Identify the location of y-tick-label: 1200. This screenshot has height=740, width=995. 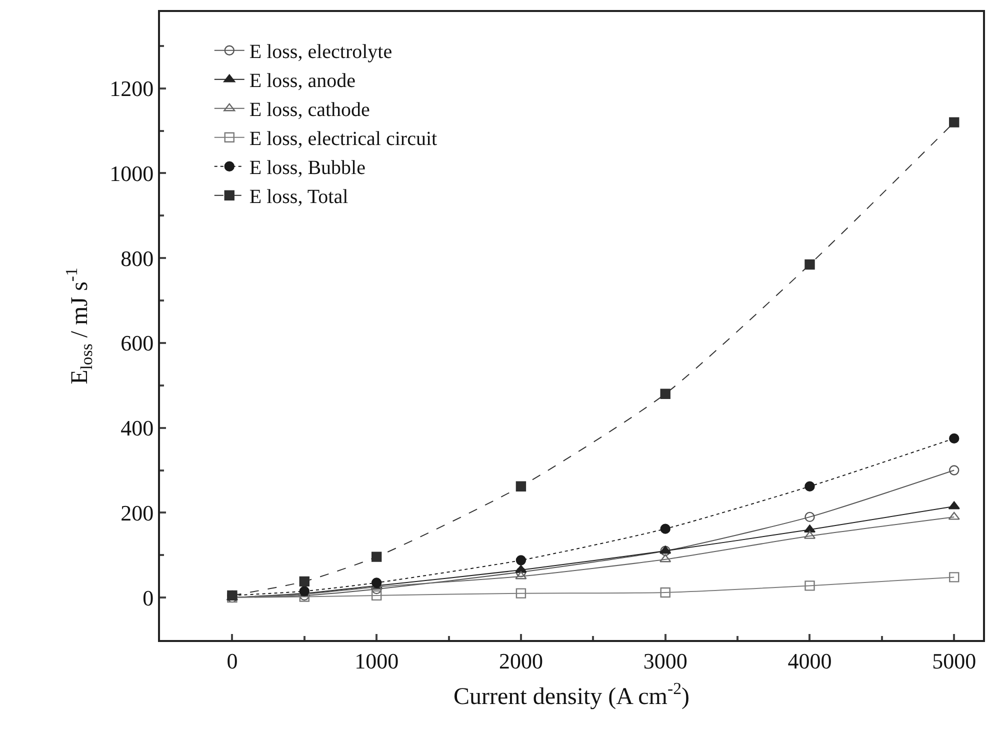
(132, 89).